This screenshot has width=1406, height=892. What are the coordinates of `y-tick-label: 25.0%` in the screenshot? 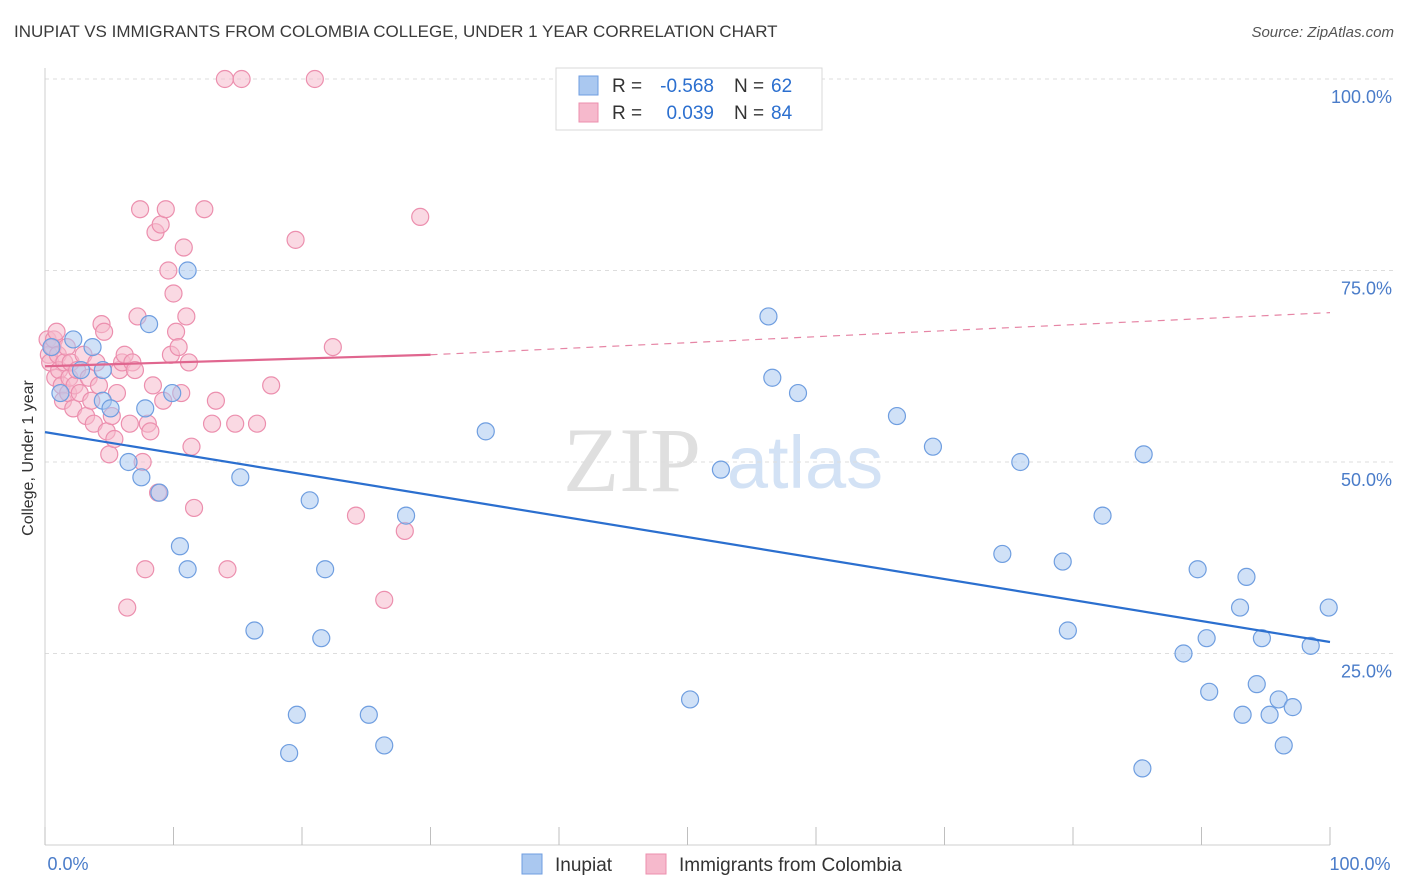 It's located at (1366, 672).